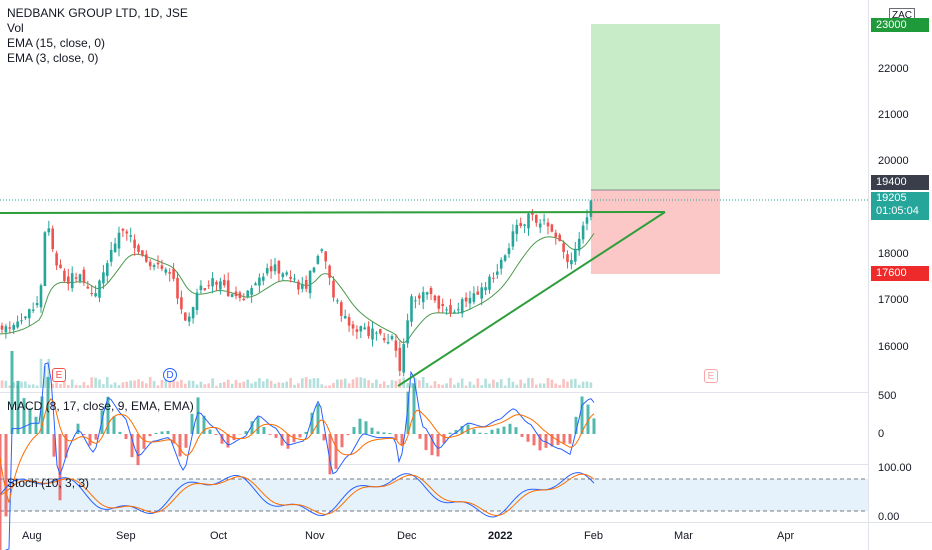 This screenshot has width=932, height=550. What do you see at coordinates (100, 406) in the screenshot?
I see `macd-legend: MACD (8, 17, close, 9, EMA, EMA)` at bounding box center [100, 406].